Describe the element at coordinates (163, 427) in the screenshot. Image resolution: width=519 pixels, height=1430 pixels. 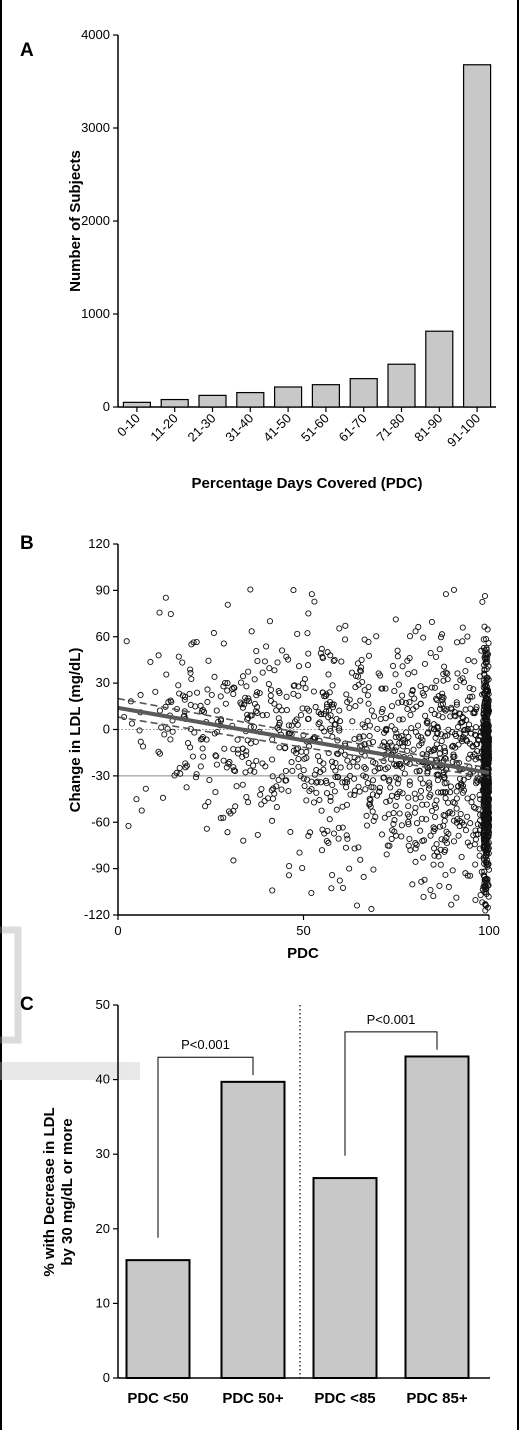
I see `x-tick-label-a: 11-20` at that location.